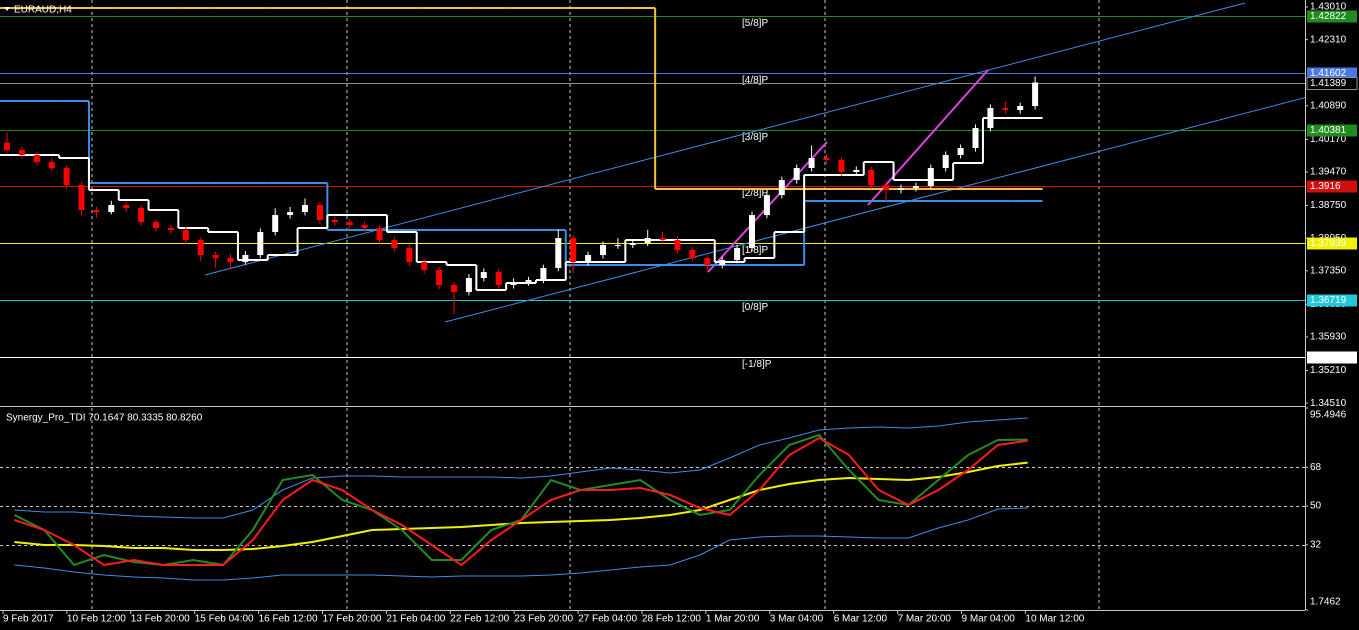 Image resolution: width=1359 pixels, height=630 pixels. I want to click on menu-triangle, so click(7, 9).